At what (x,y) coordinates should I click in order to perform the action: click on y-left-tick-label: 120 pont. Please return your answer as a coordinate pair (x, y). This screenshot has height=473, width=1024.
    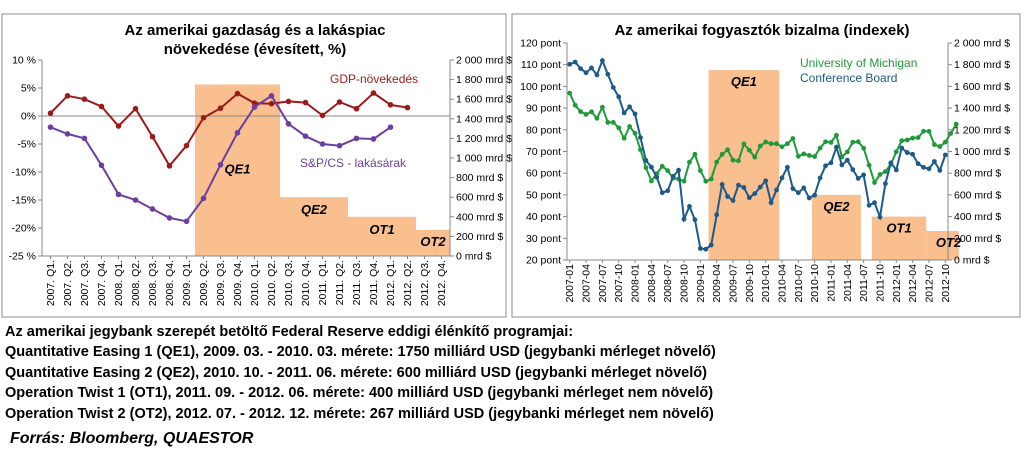
    Looking at the image, I should click on (540, 44).